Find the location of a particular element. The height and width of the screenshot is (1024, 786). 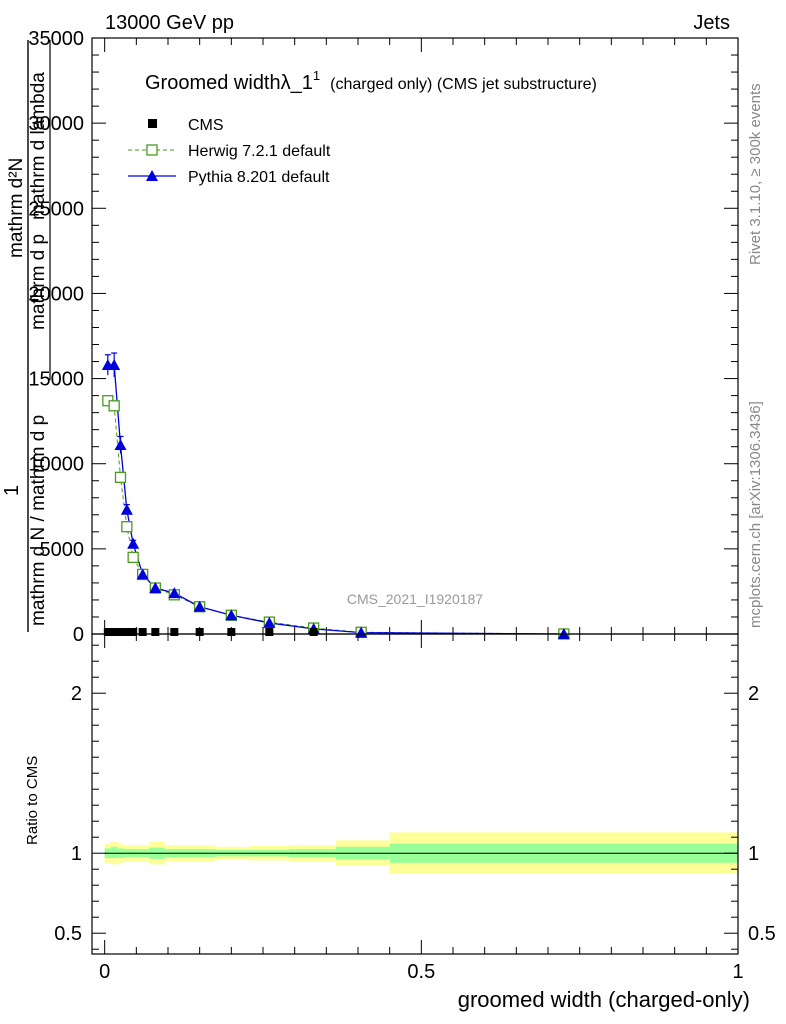

main-y-tick-label: 10000 is located at coordinates (56, 465).